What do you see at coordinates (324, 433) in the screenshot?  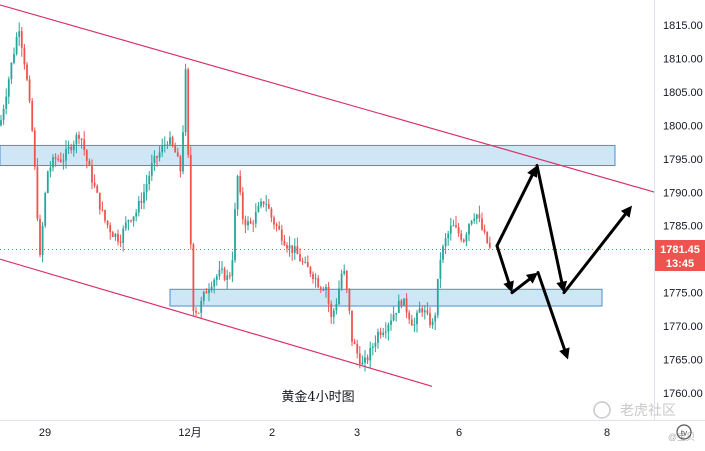 I see `x-axis: 29 12月 2 3 6 8` at bounding box center [324, 433].